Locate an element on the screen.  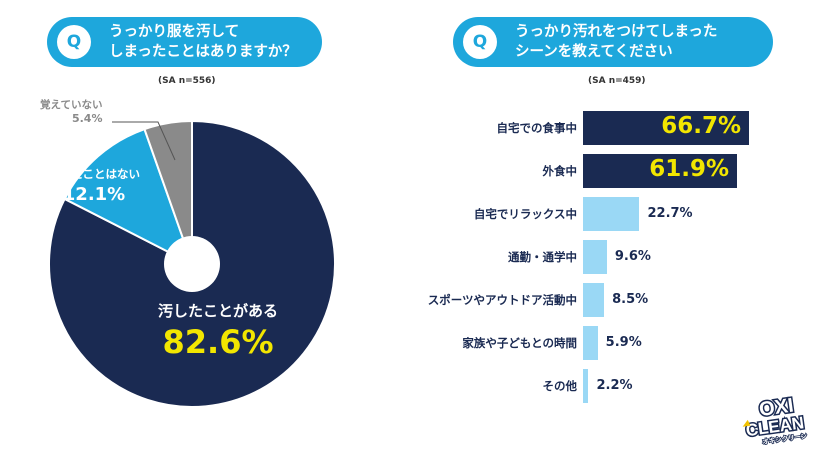
right-question-line2: シーンを教えてください is located at coordinates (594, 52).